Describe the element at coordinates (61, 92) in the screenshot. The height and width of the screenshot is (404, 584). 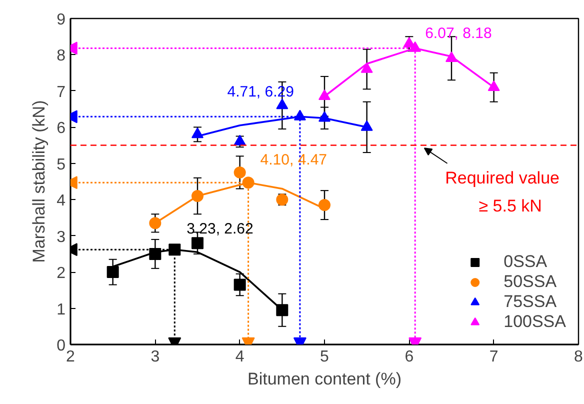
I see `y-tick-label: 7` at that location.